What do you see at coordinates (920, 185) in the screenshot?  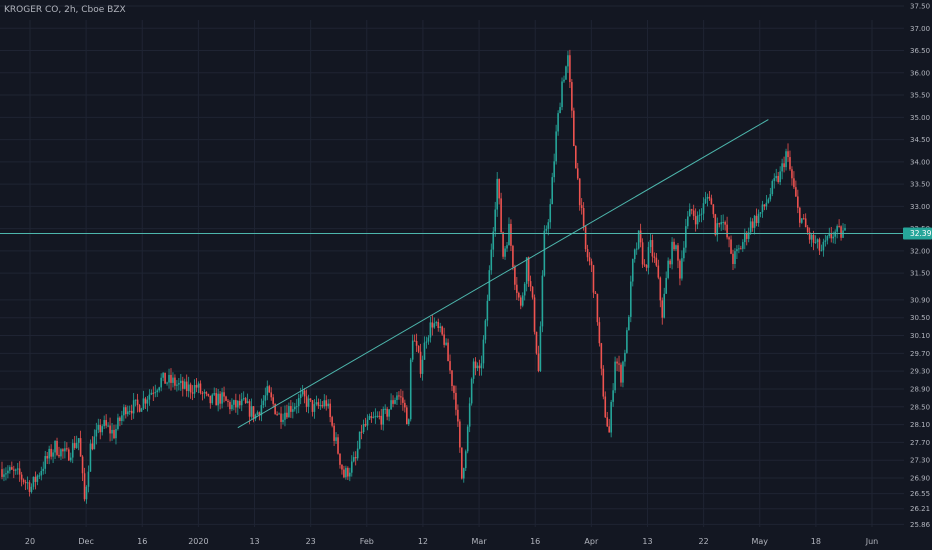 I see `y-tick-label: 33.50` at bounding box center [920, 185].